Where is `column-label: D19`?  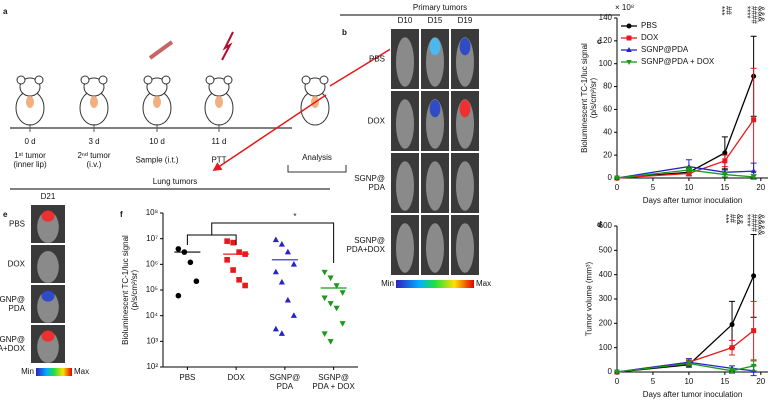
column-label: D19 is located at coordinates (465, 20).